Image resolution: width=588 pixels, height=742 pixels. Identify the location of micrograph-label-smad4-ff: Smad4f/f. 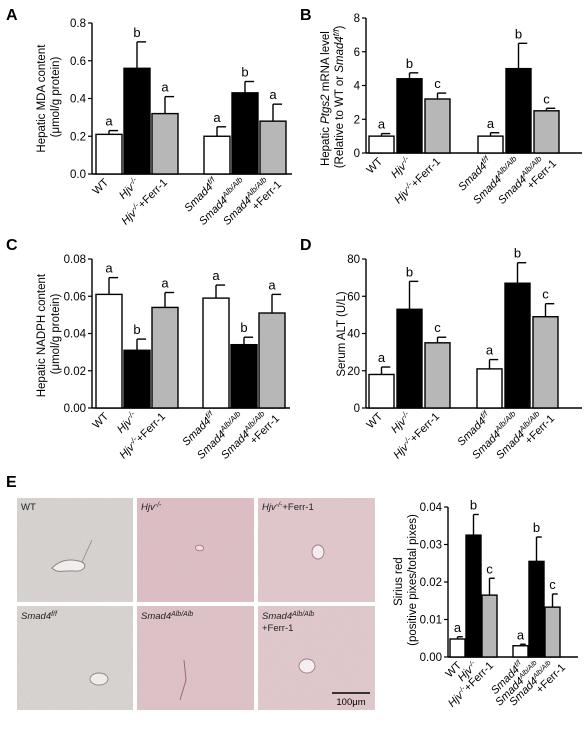
(39, 616).